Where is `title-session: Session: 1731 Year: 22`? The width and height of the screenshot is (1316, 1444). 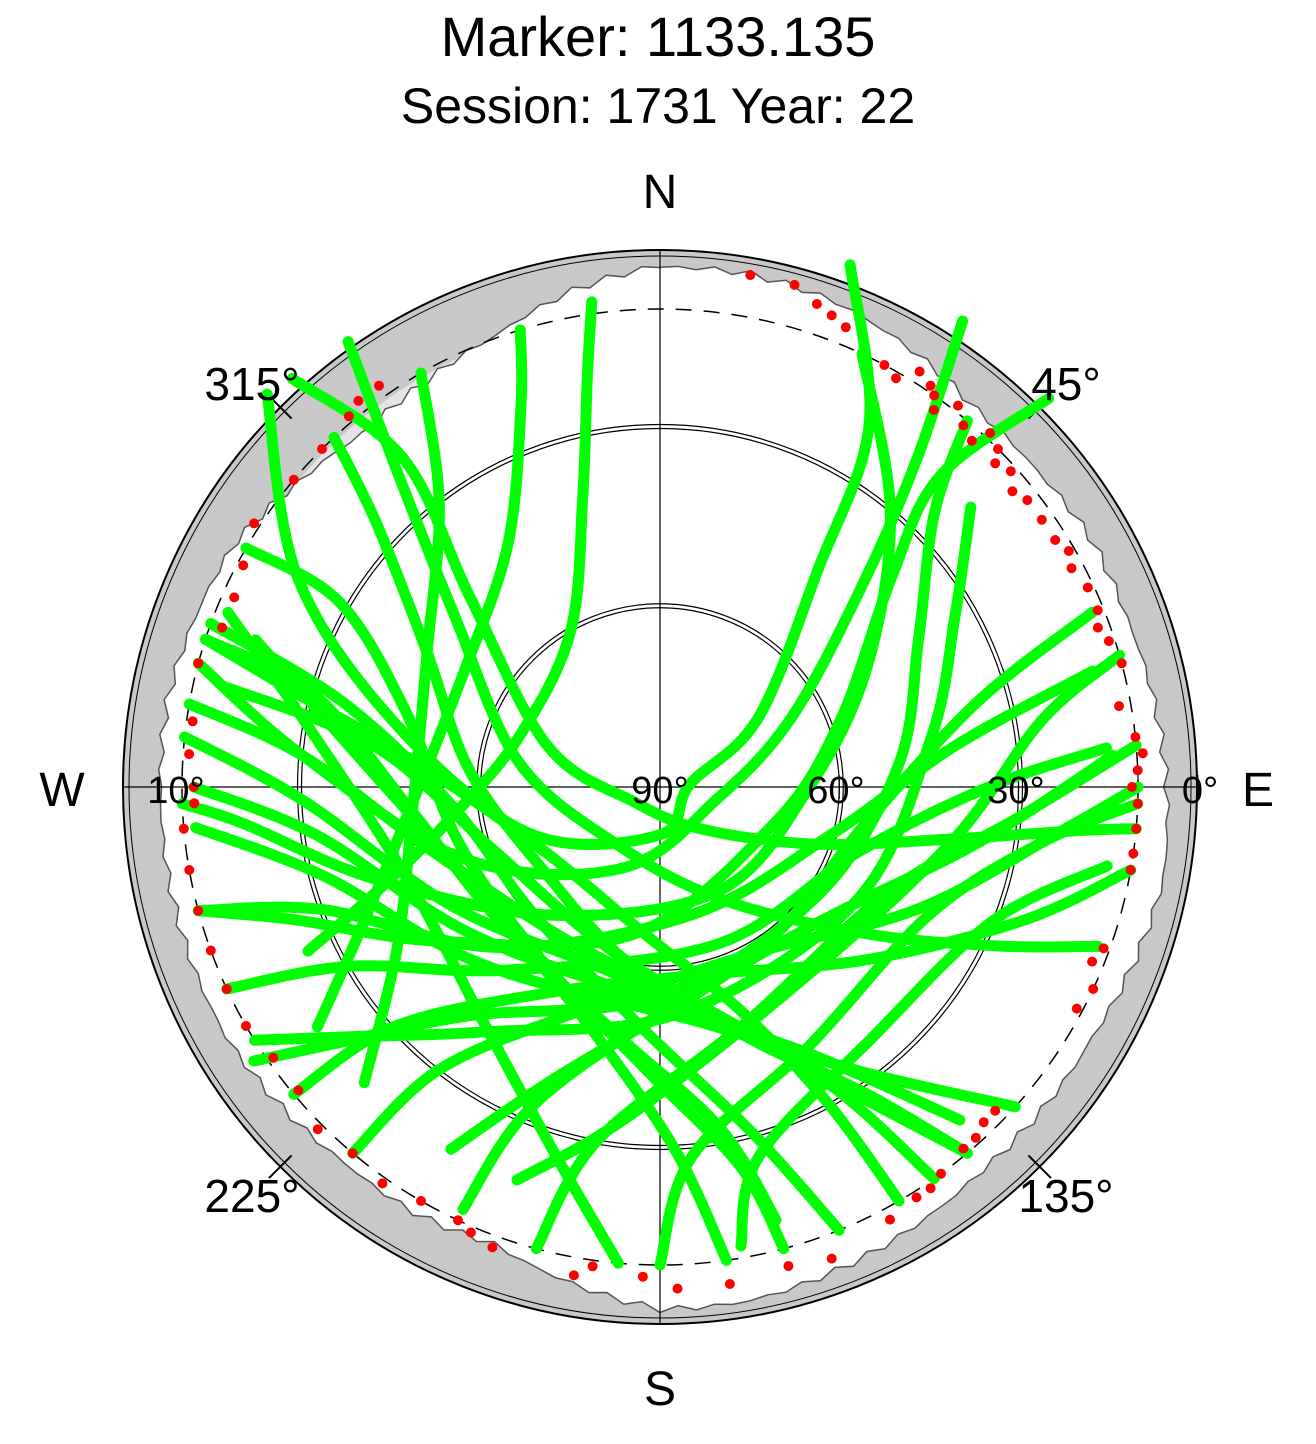 title-session: Session: 1731 Year: 22 is located at coordinates (658, 106).